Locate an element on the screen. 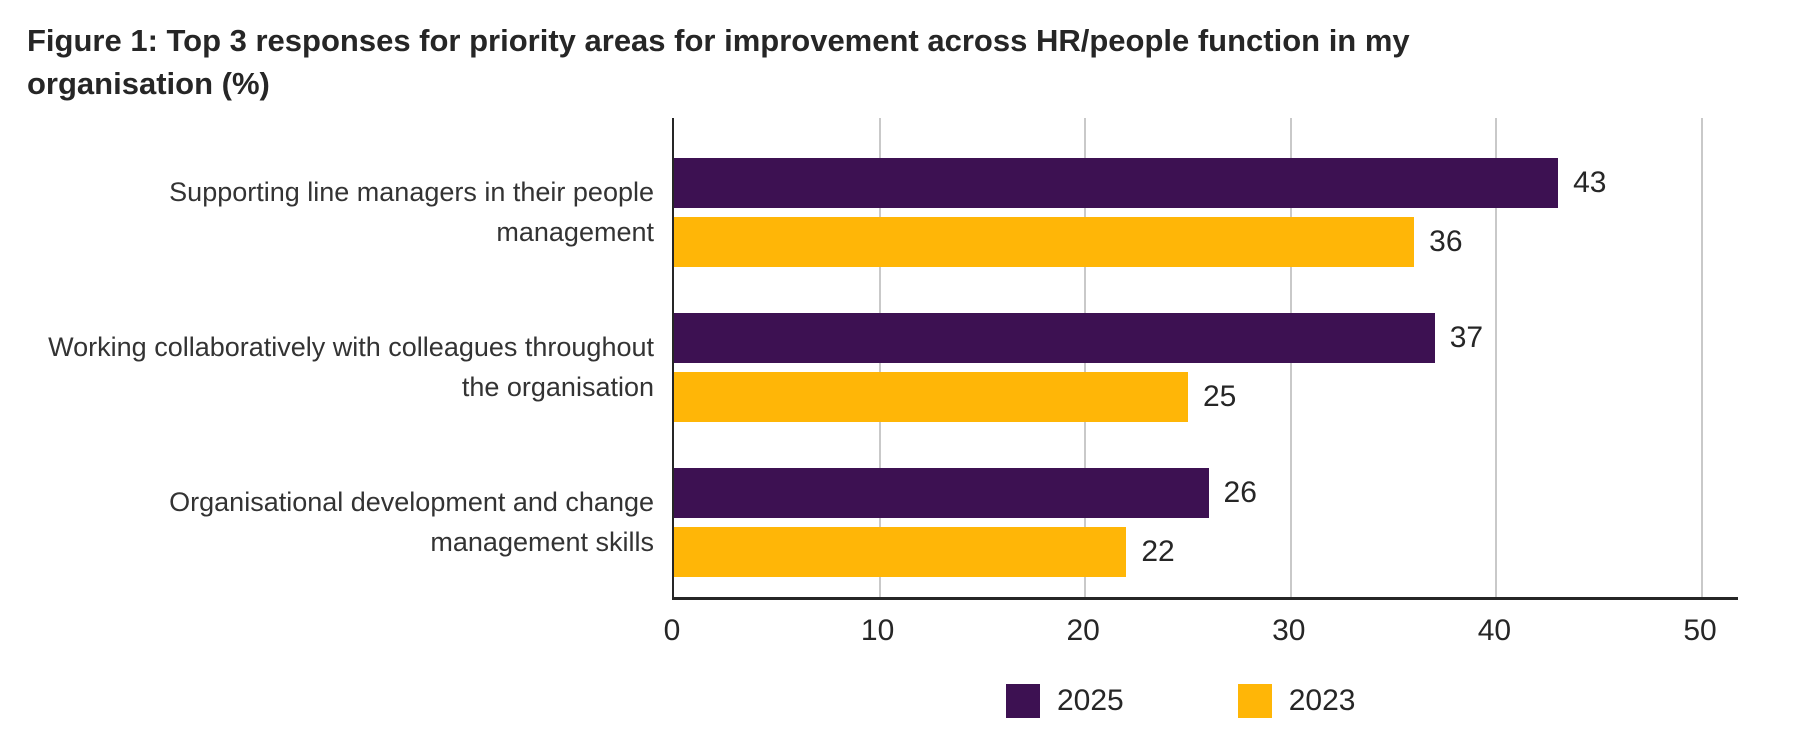 This screenshot has height=754, width=1807. x-tick-label-50: 50 is located at coordinates (1700, 630).